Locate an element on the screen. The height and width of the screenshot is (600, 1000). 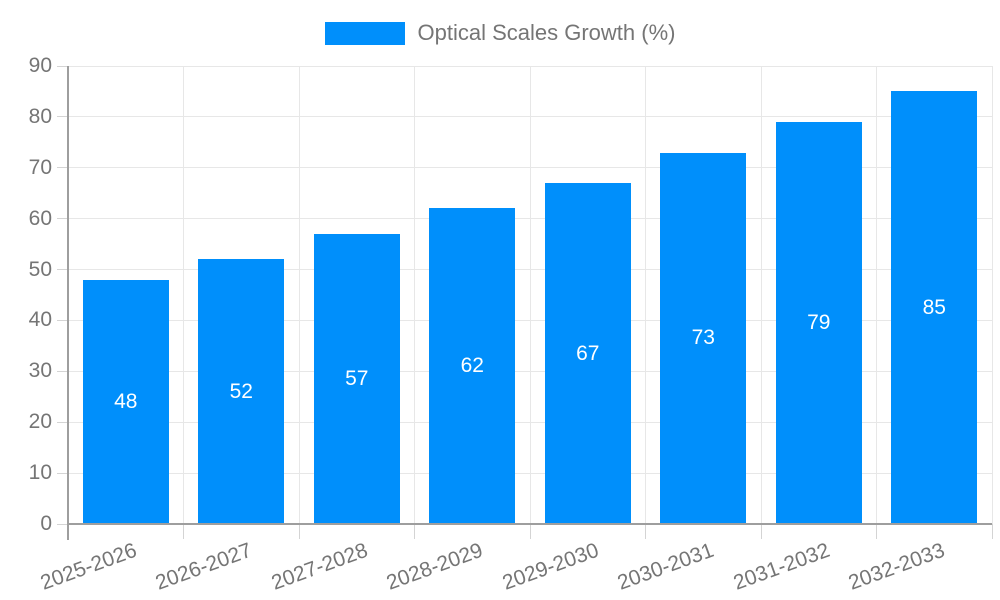
bar-2025-2026 is located at coordinates (125, 401).